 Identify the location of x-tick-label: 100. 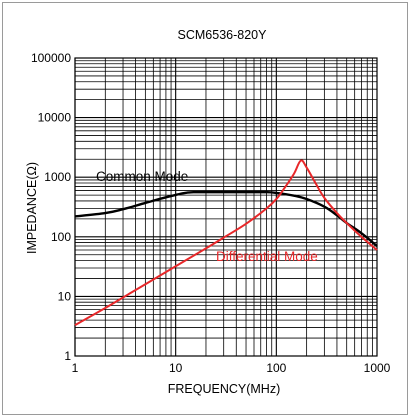
(276, 368).